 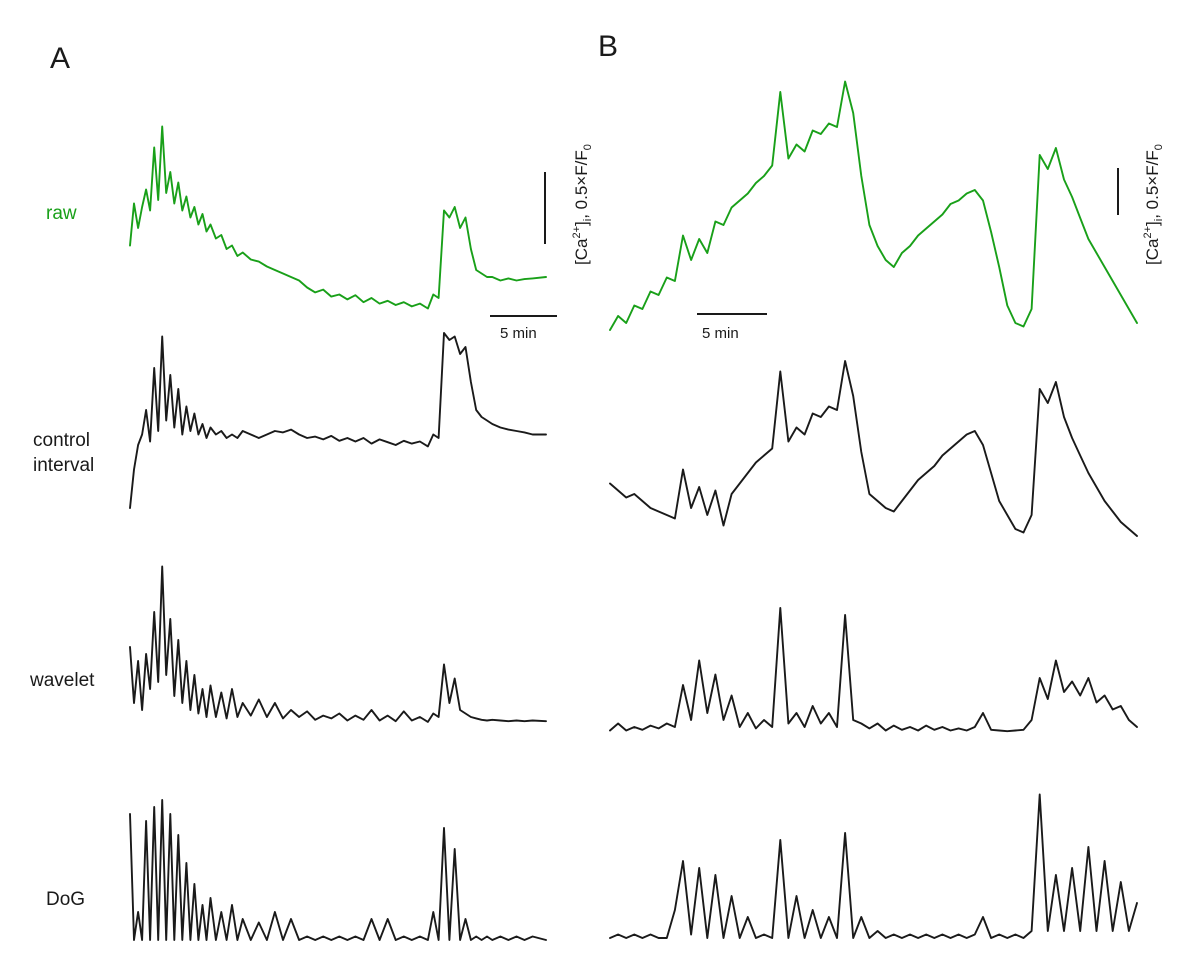 What do you see at coordinates (581, 223) in the screenshot?
I see `panel-a-amplitude-mid: ]` at bounding box center [581, 223].